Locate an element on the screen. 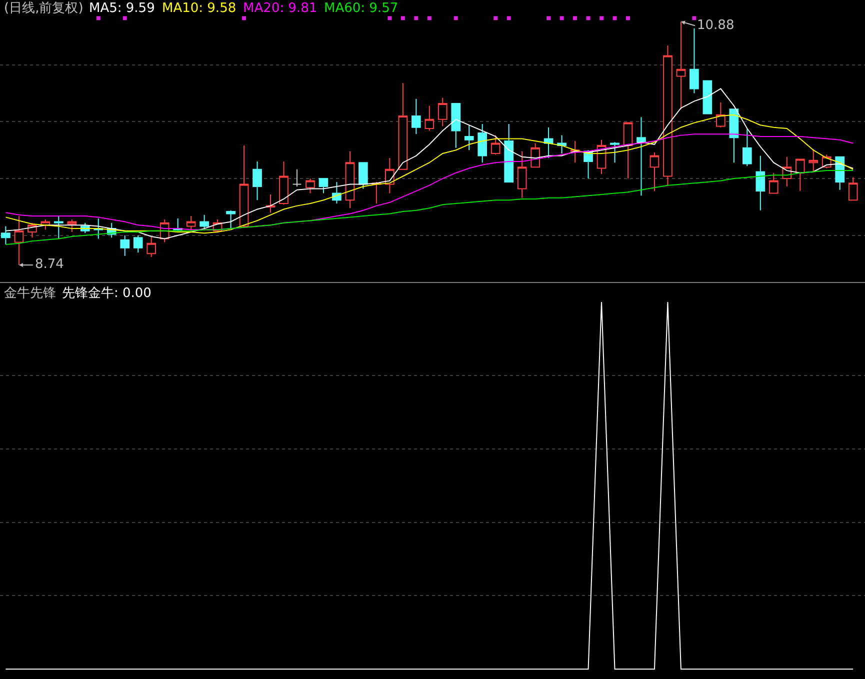 The image size is (865, 679). text: MA10: 9.58 is located at coordinates (199, 8).